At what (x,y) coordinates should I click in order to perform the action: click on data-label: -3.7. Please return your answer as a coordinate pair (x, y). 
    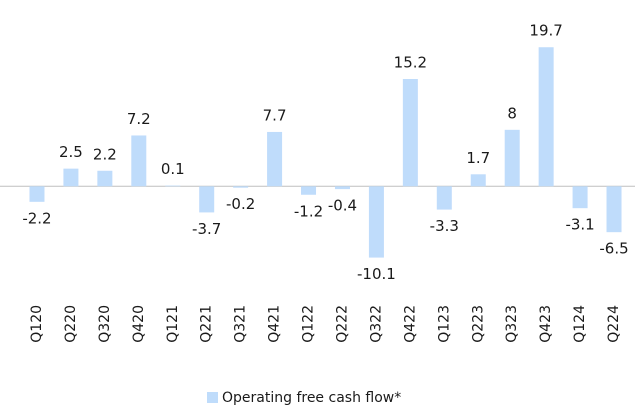
    Looking at the image, I should click on (206, 229).